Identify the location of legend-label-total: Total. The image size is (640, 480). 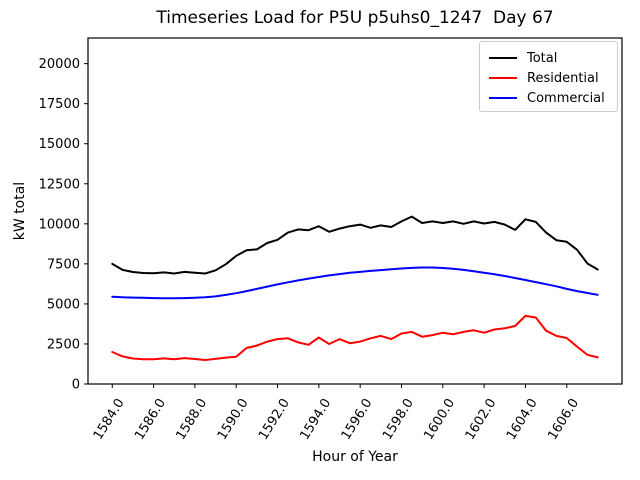
(542, 58).